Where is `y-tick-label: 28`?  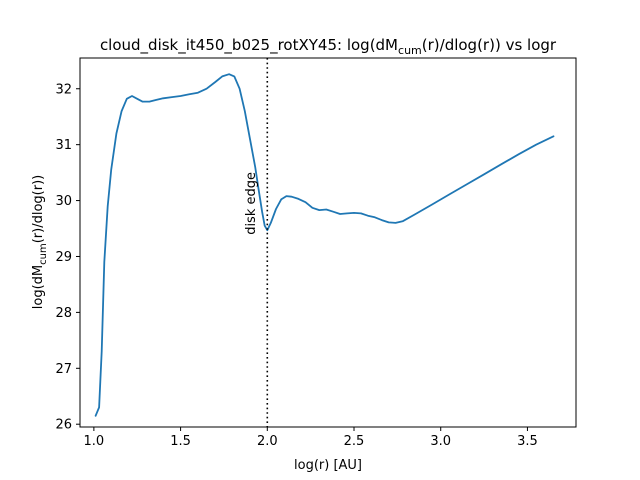
y-tick-label: 28 is located at coordinates (63, 313).